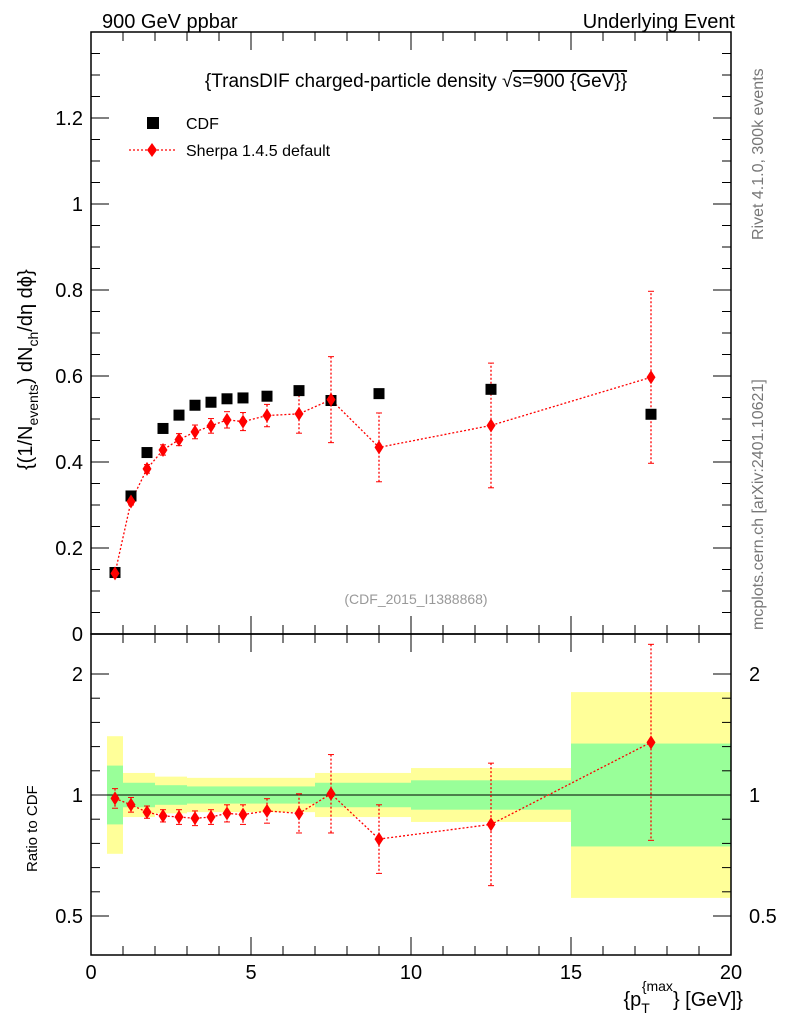 The width and height of the screenshot is (786, 1024). What do you see at coordinates (411, 973) in the screenshot?
I see `x-tick-label: 10` at bounding box center [411, 973].